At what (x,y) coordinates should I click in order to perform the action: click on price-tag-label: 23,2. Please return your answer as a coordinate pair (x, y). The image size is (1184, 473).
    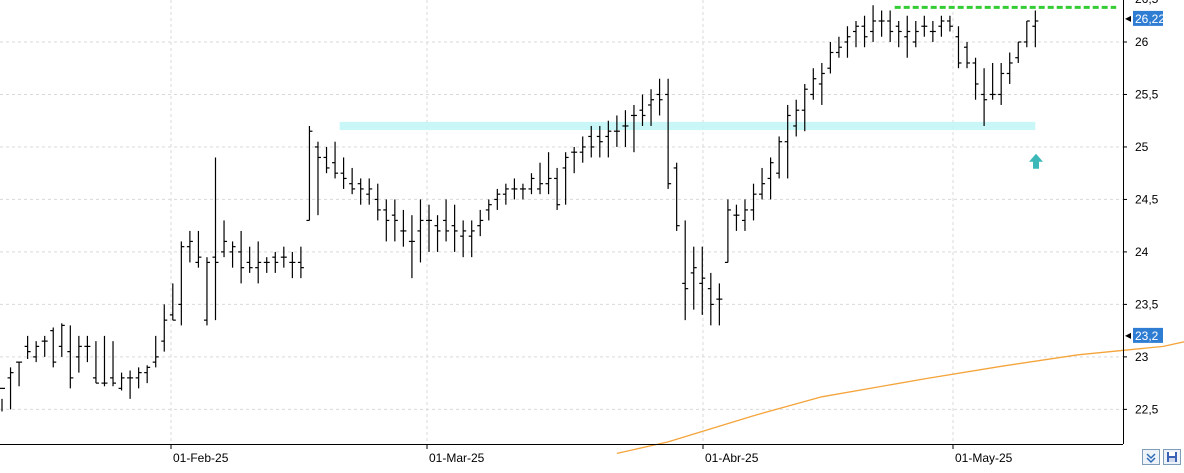
    Looking at the image, I should click on (1147, 336).